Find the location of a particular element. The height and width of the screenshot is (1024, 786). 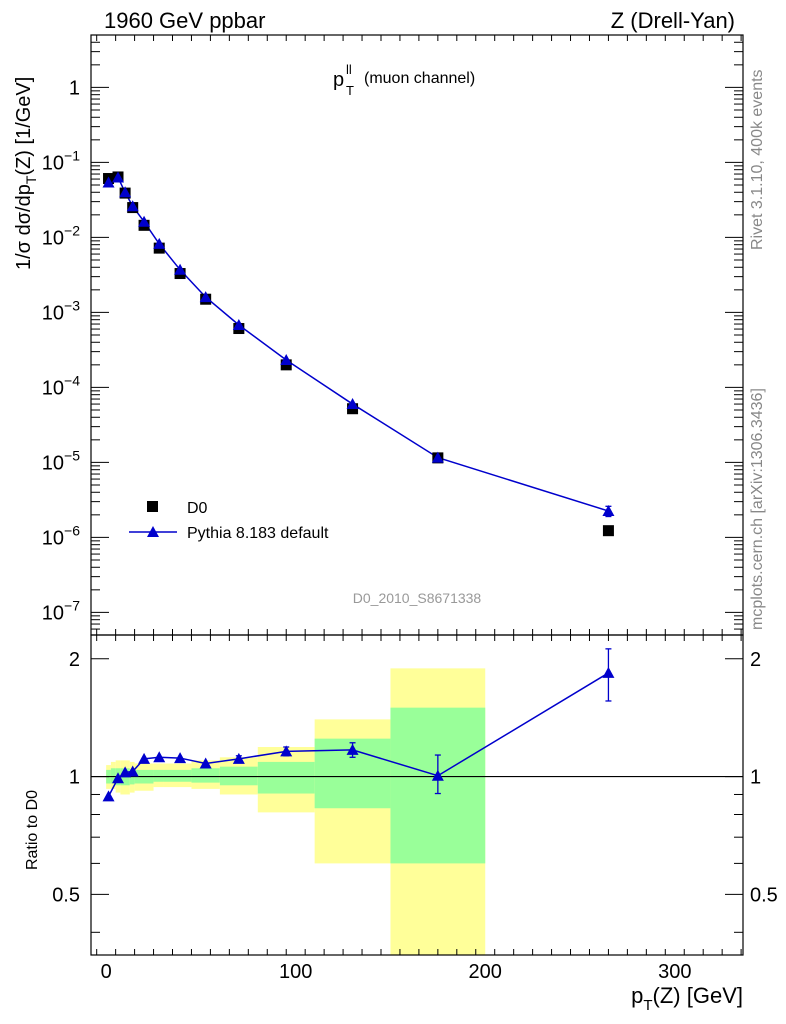

ratio-y-tick-label-right: 1 is located at coordinates (755, 778).